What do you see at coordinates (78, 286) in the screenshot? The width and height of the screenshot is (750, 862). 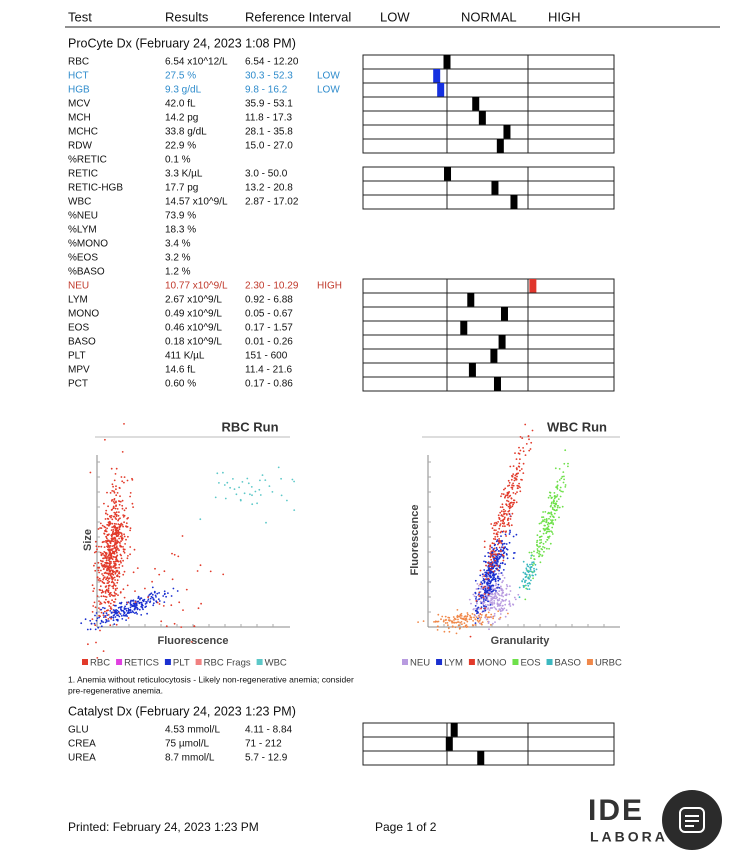 I see `test-name: NEU` at bounding box center [78, 286].